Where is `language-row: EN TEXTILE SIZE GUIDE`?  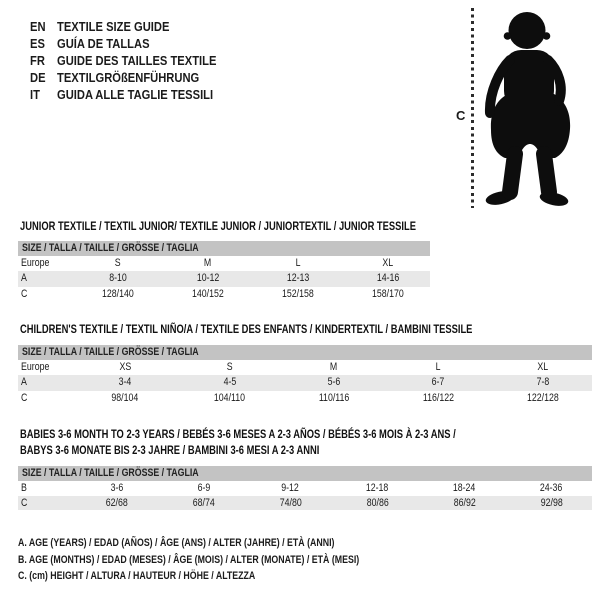
language-row: EN TEXTILE SIZE GUIDE is located at coordinates (136, 26).